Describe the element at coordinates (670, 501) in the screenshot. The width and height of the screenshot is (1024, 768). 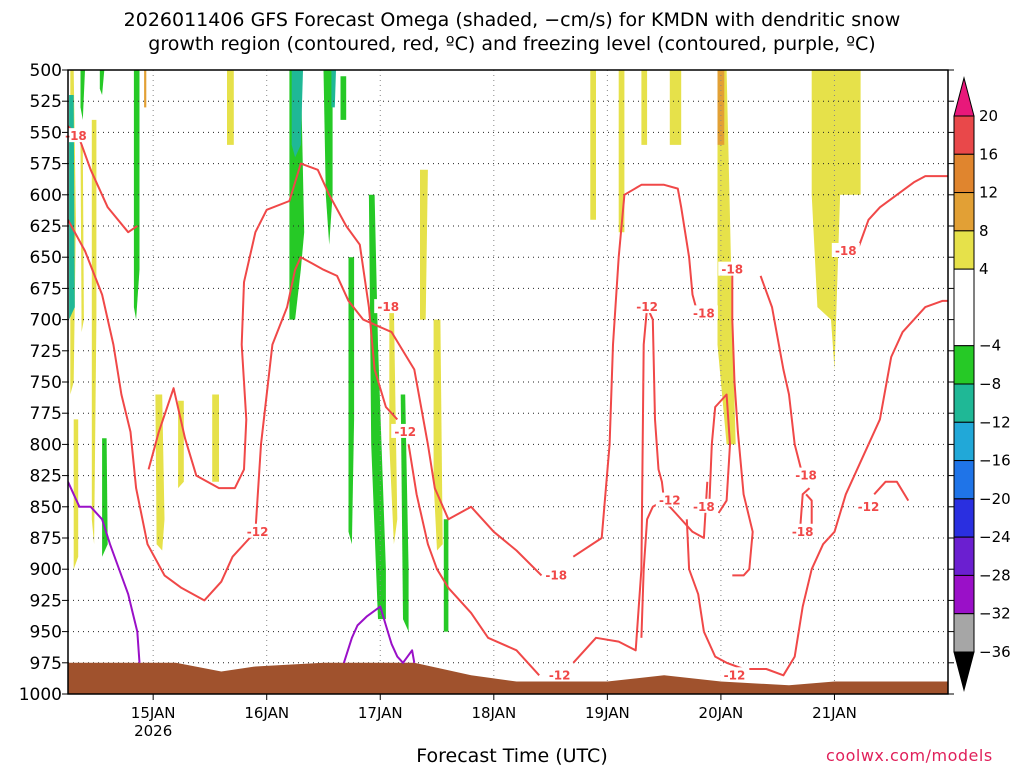
I see `dgz-label-13: -12` at that location.